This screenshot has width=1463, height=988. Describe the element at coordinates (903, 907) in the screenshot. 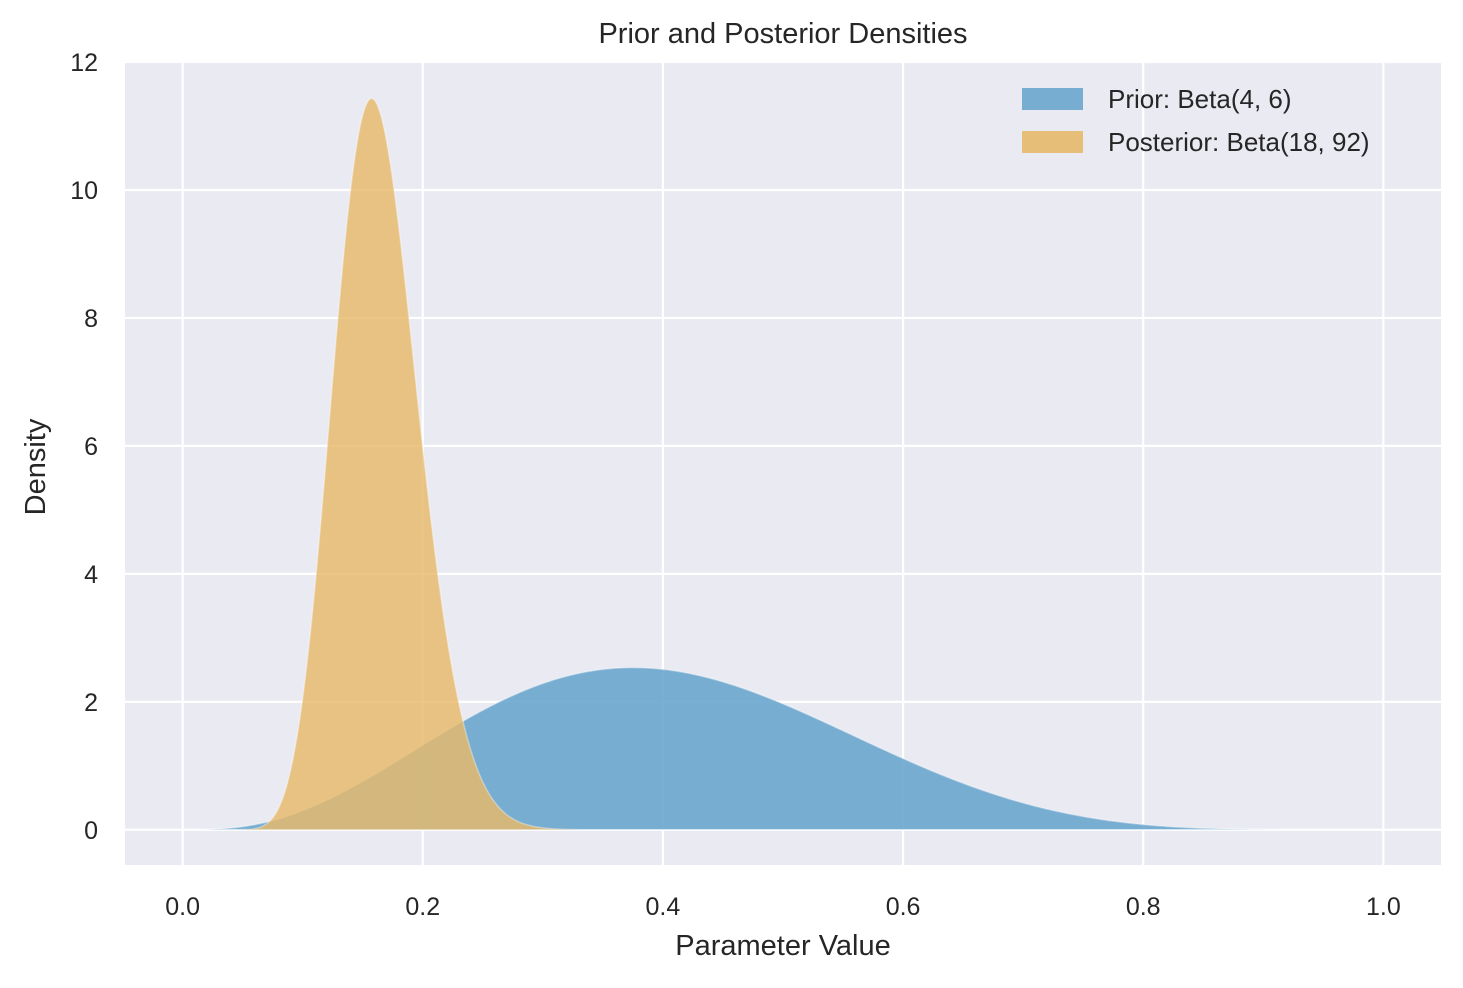

I see `x-tick-label: 0.6` at that location.